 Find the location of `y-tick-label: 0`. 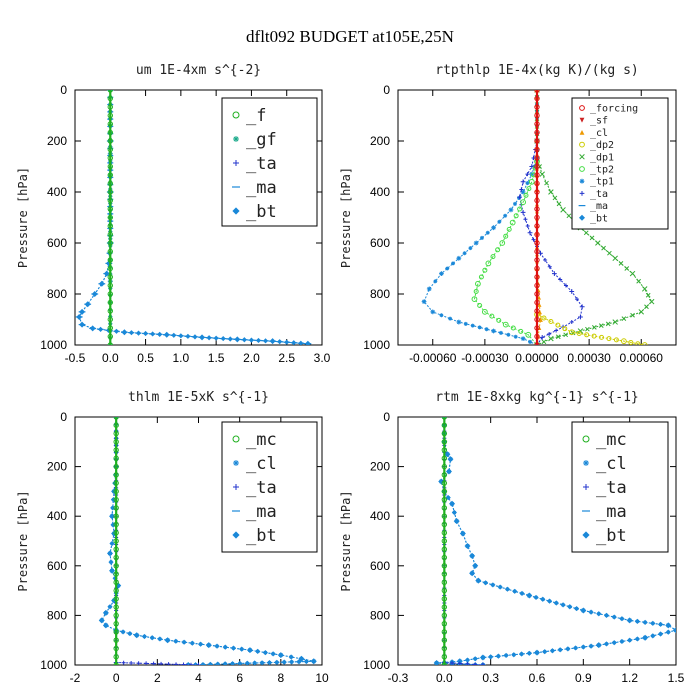

y-tick-label: 0 is located at coordinates (63, 90).